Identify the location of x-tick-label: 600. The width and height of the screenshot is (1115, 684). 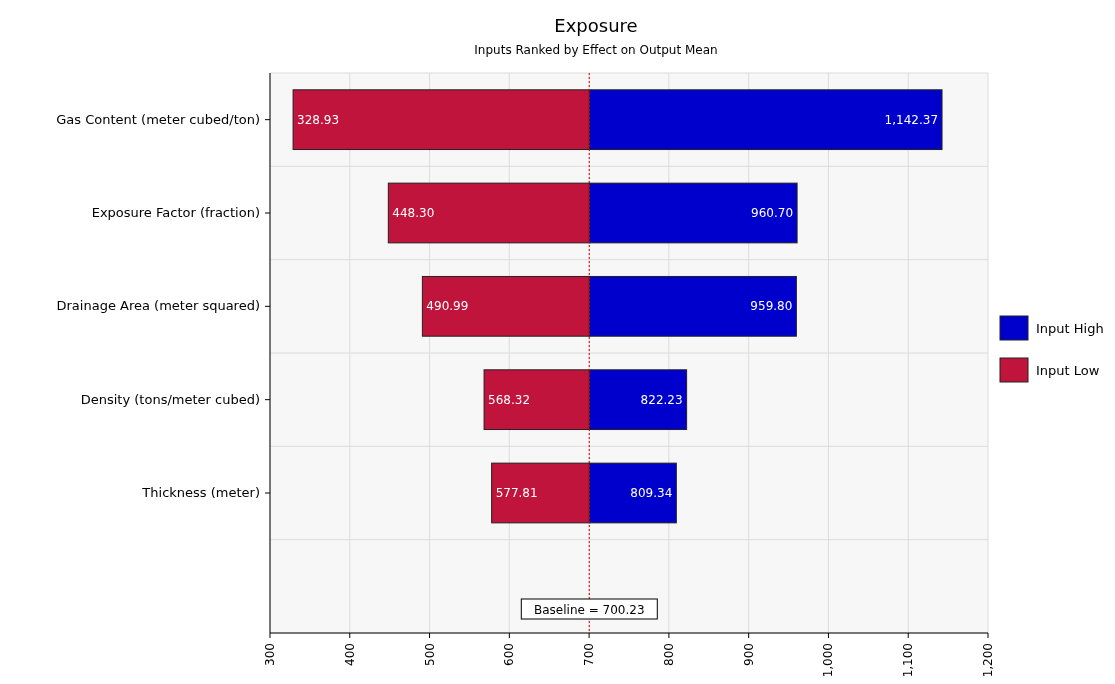
(509, 654).